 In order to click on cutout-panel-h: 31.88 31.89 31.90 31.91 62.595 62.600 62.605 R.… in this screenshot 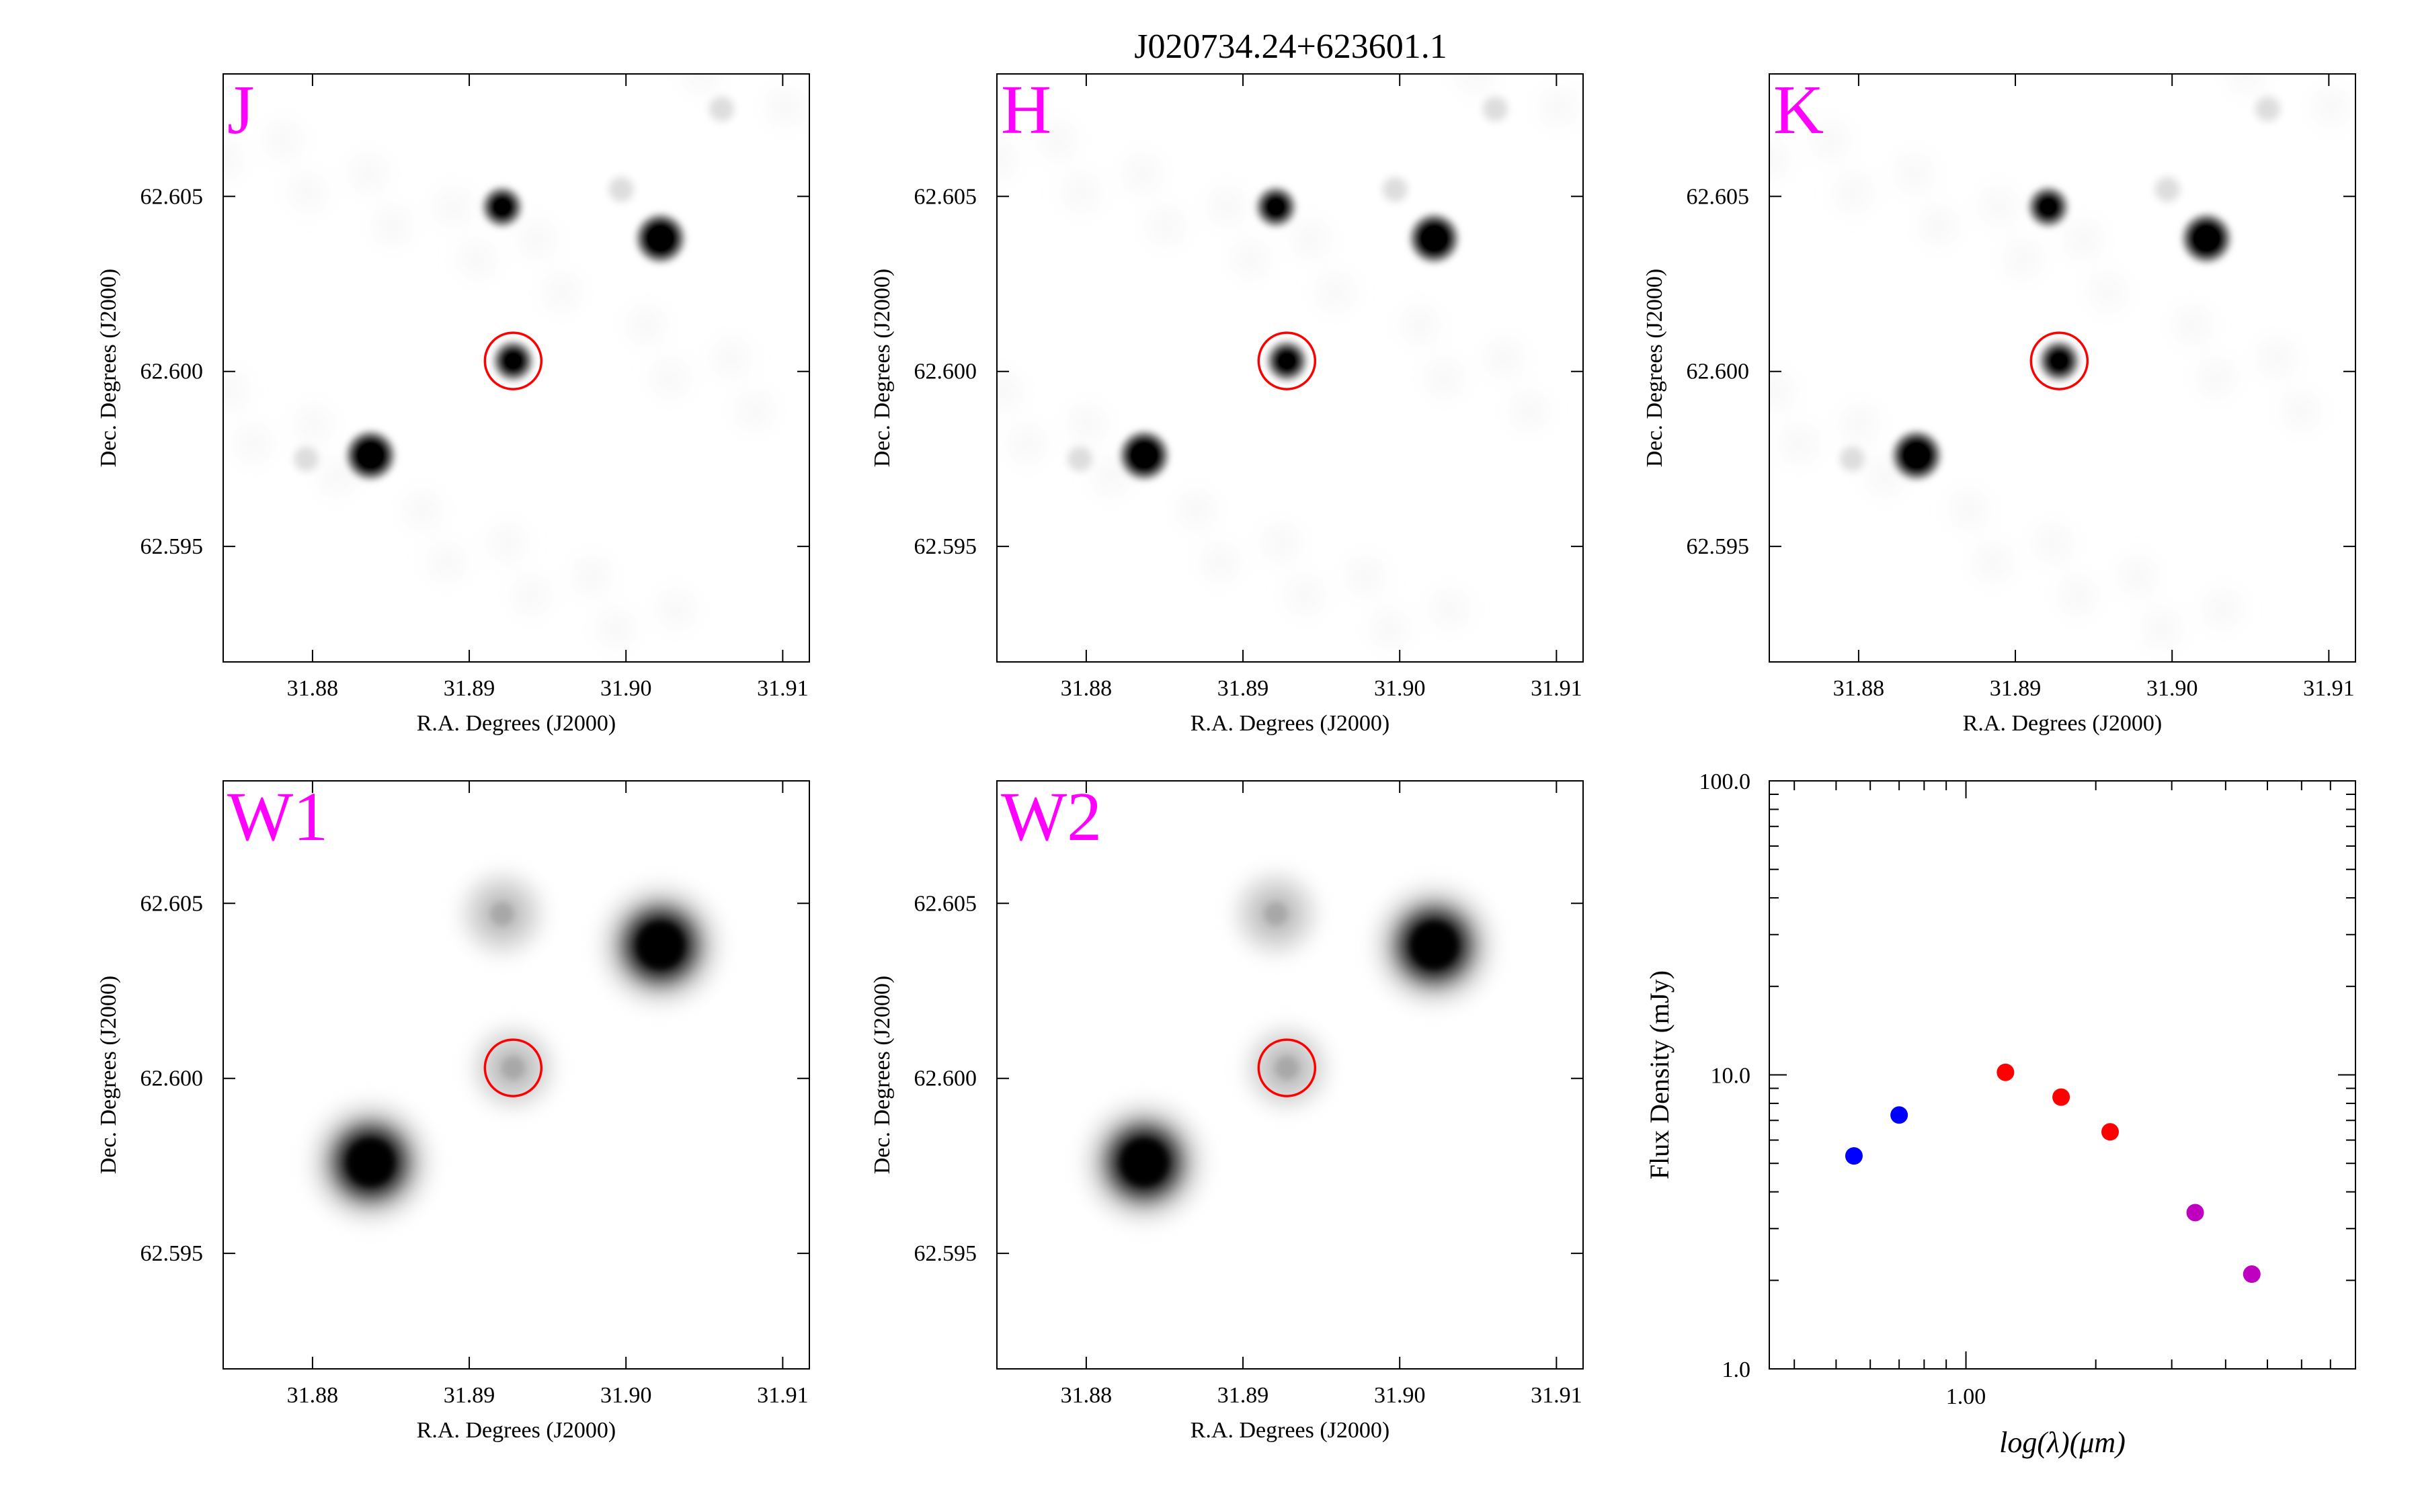, I will do `click(1227, 403)`.